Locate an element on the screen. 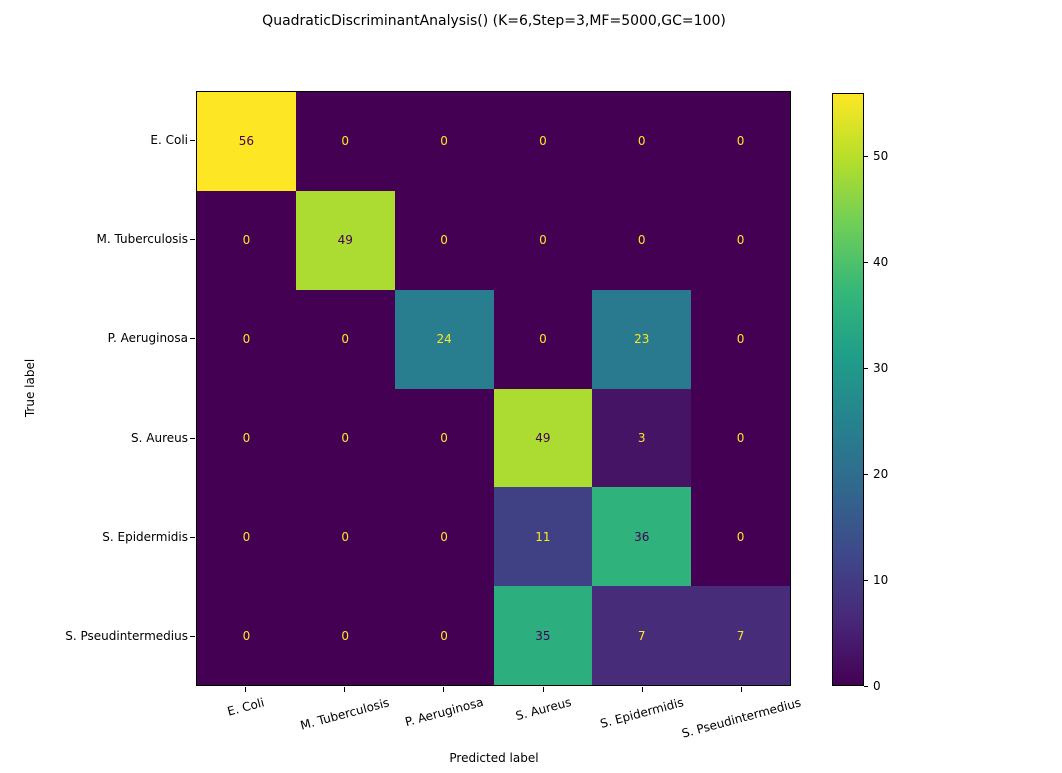 Image resolution: width=1062 pixels, height=773 pixels. matrix-cell-r1c1: 49 is located at coordinates (345, 240).